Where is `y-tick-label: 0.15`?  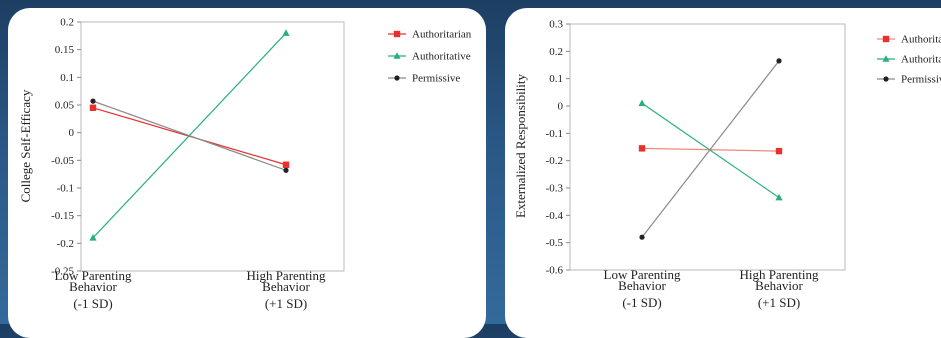 y-tick-label: 0.15 is located at coordinates (65, 50).